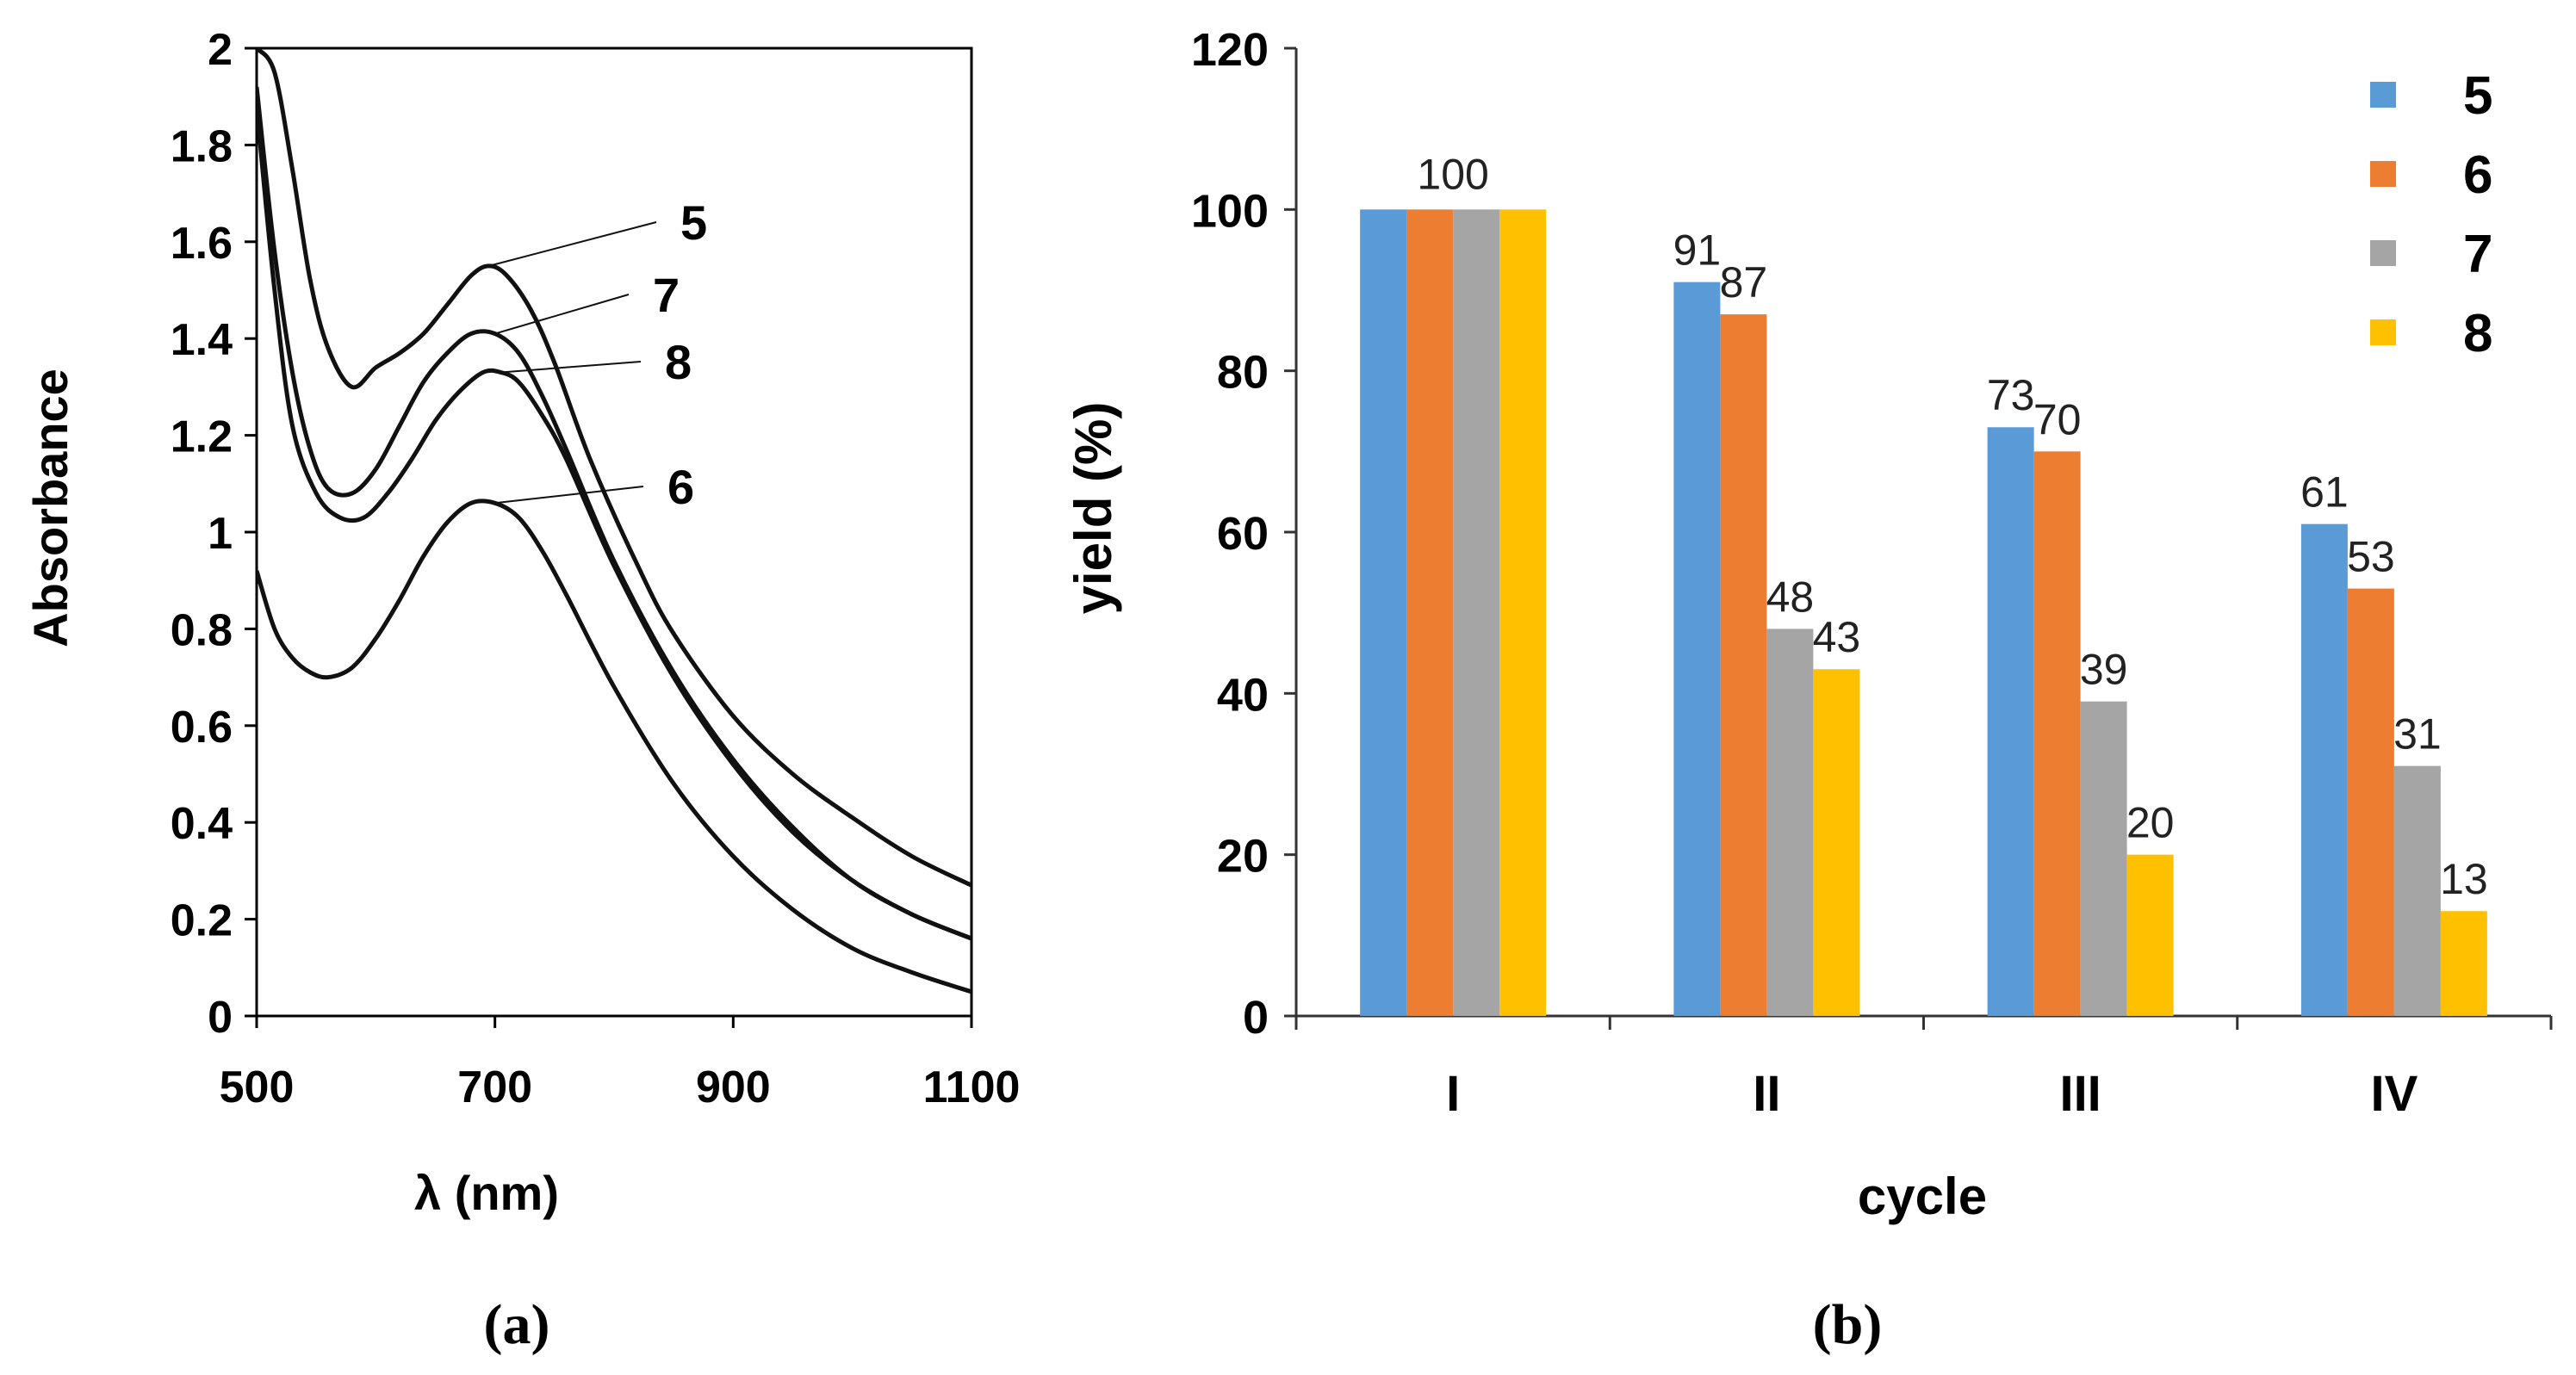 This screenshot has height=1375, width=2576. What do you see at coordinates (2417, 735) in the screenshot?
I see `data-label: 31` at bounding box center [2417, 735].